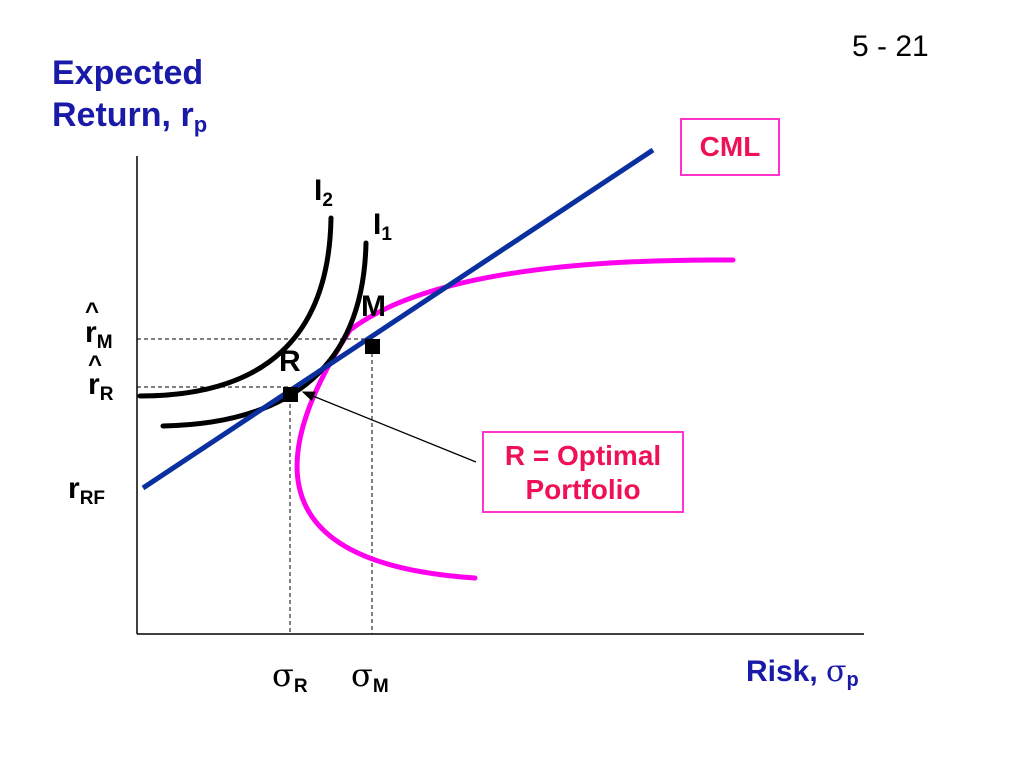  I want to click on sigma-m-sub: M, so click(380, 686).